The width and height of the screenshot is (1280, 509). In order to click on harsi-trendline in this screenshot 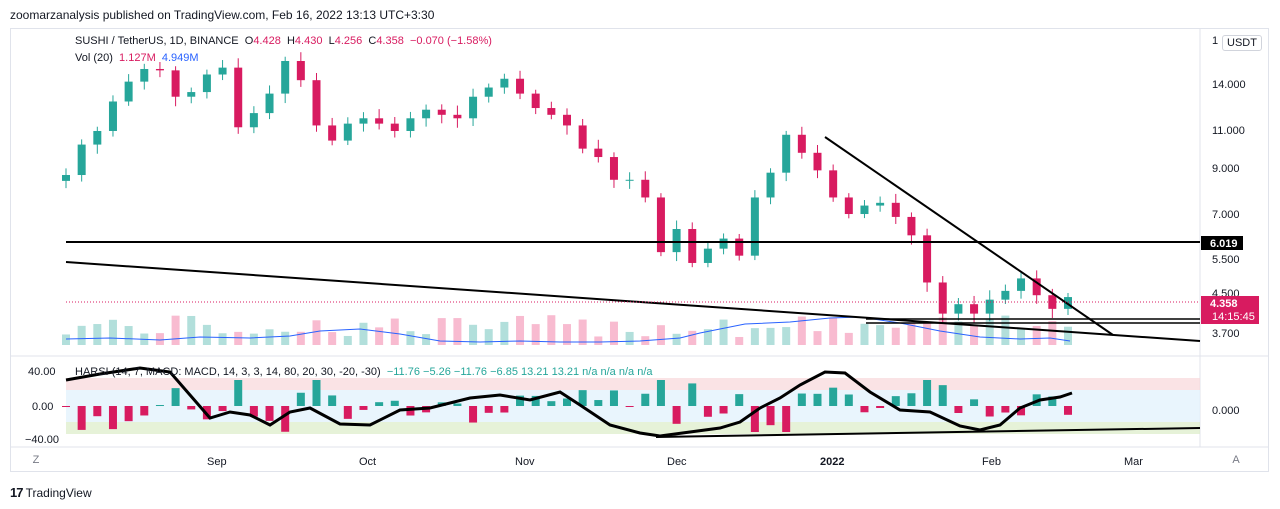, I will do `click(928, 432)`.